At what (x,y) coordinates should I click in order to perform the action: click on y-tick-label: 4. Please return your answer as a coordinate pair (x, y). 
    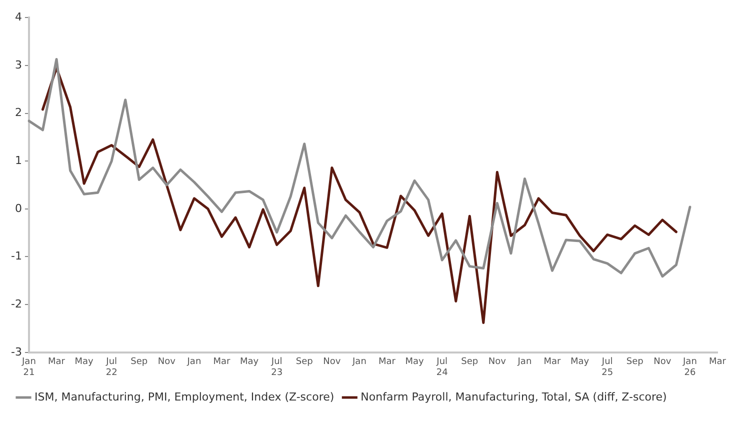
    Looking at the image, I should click on (18, 17).